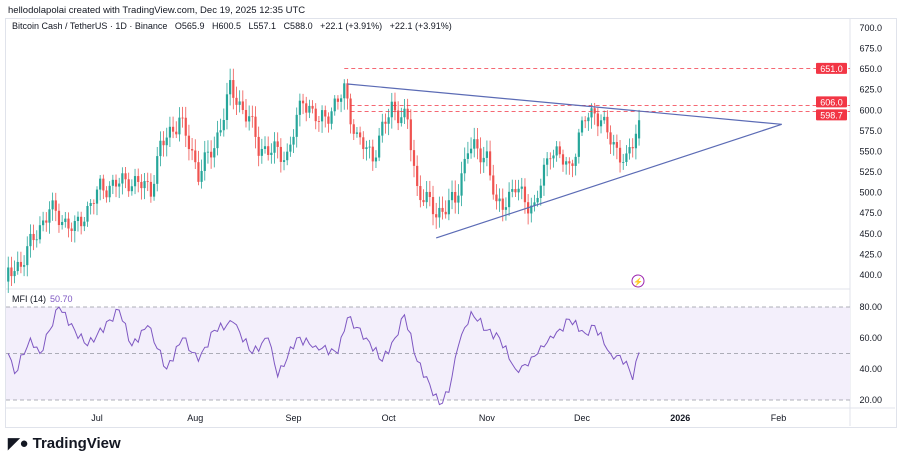  What do you see at coordinates (420, 26) in the screenshot?
I see `change-pct: +22.1 (+3.91%)` at bounding box center [420, 26].